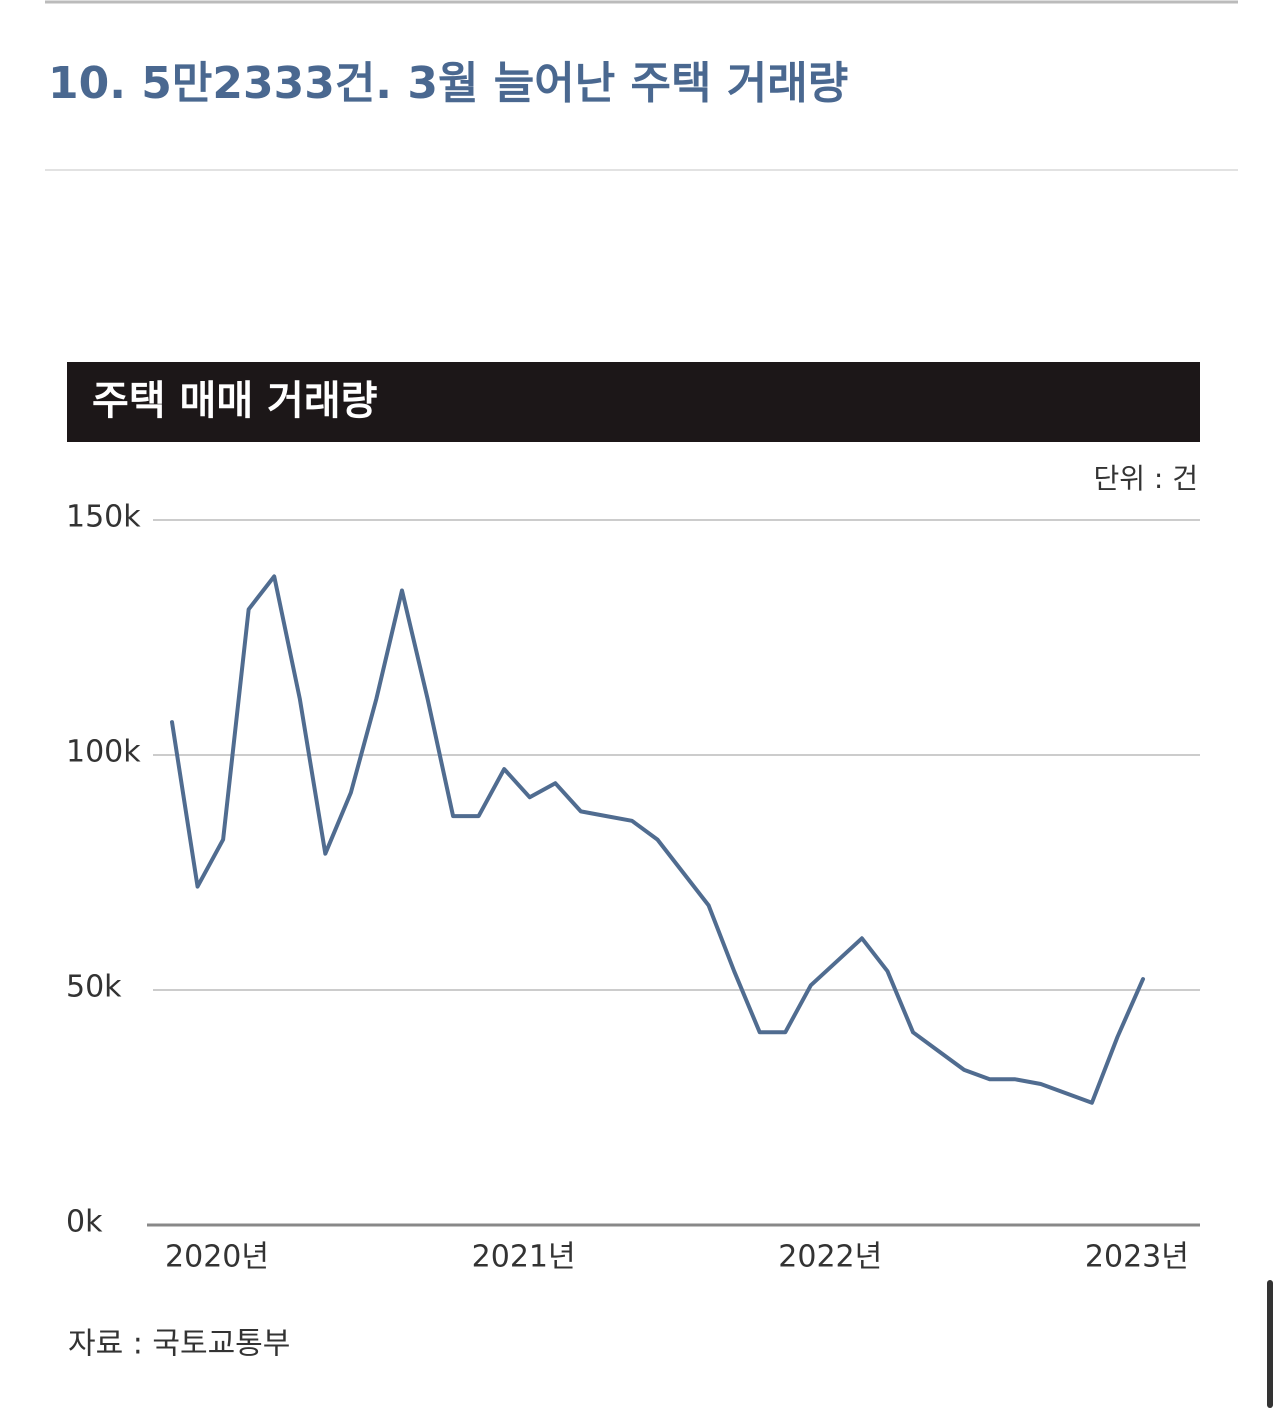 The width and height of the screenshot is (1284, 1412). Describe the element at coordinates (1270, 1344) in the screenshot. I see `scrollbar` at that location.